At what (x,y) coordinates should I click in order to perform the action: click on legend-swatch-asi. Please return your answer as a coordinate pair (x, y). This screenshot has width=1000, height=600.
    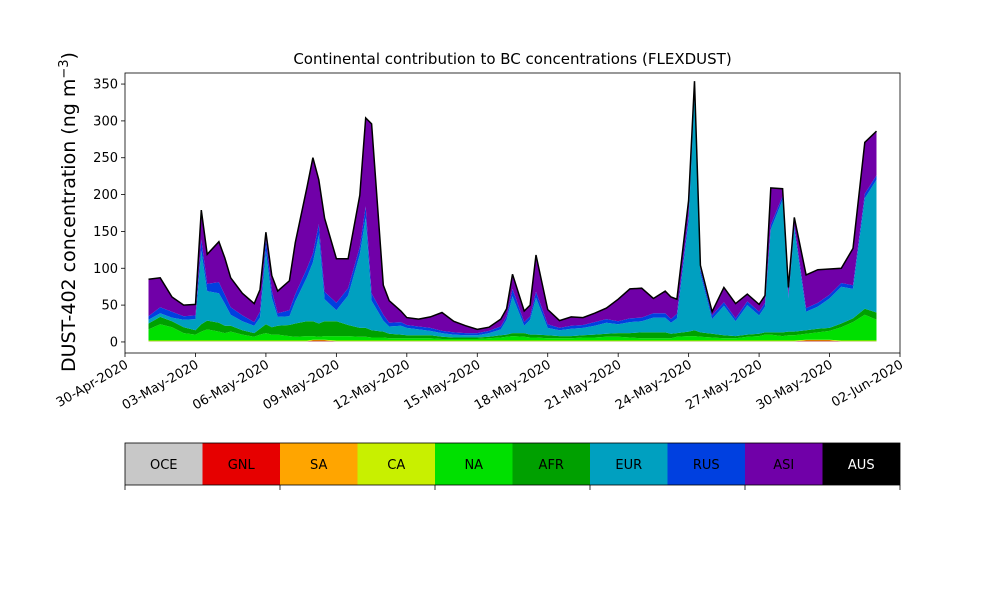
    Looking at the image, I should click on (784, 464).